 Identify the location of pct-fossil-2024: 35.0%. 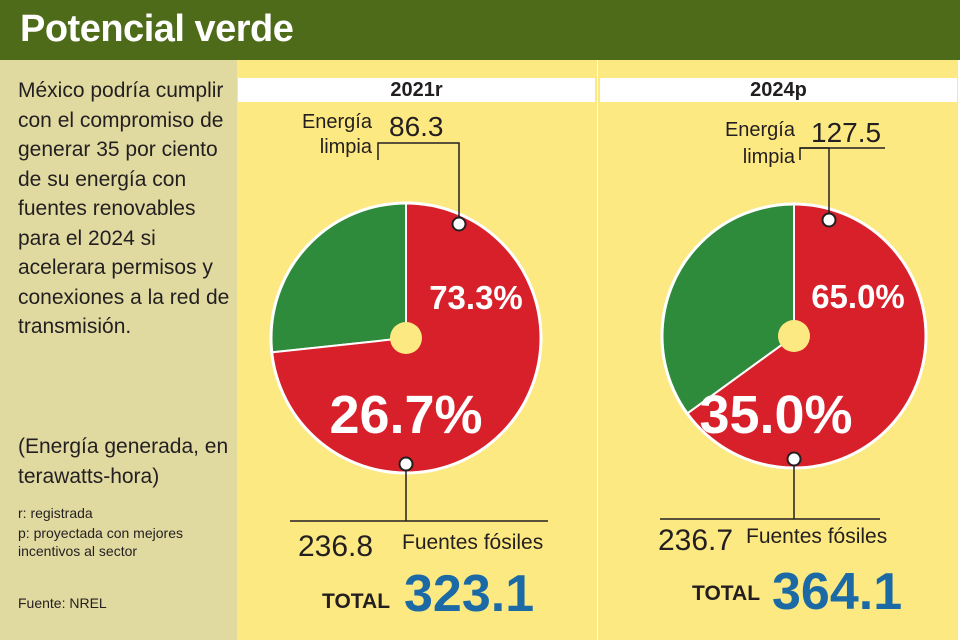
(775, 415).